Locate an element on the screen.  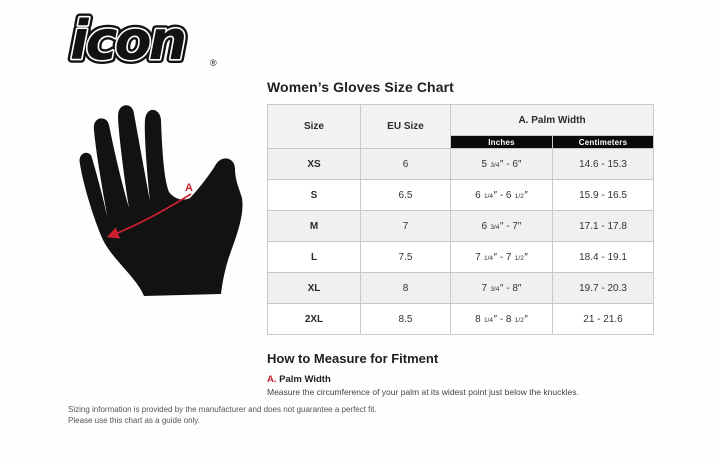
centimeters-range-value: 17.1 - 17.8 is located at coordinates (603, 226).